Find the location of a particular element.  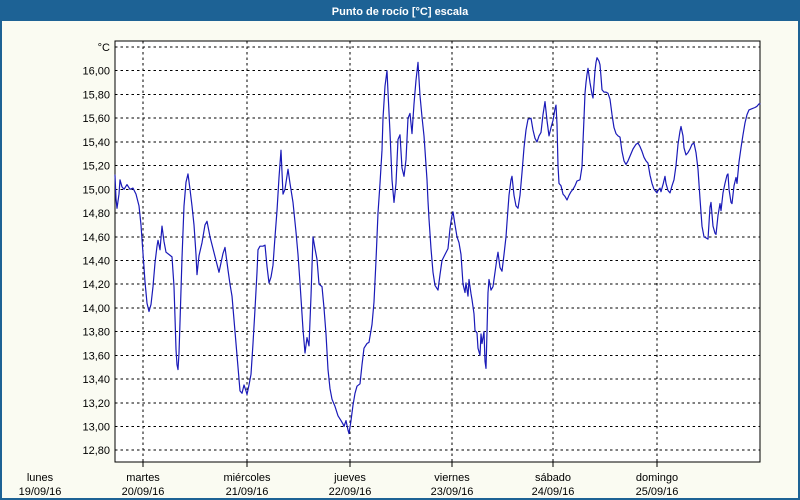

y-axis-label: 15,40 is located at coordinates (96, 143).